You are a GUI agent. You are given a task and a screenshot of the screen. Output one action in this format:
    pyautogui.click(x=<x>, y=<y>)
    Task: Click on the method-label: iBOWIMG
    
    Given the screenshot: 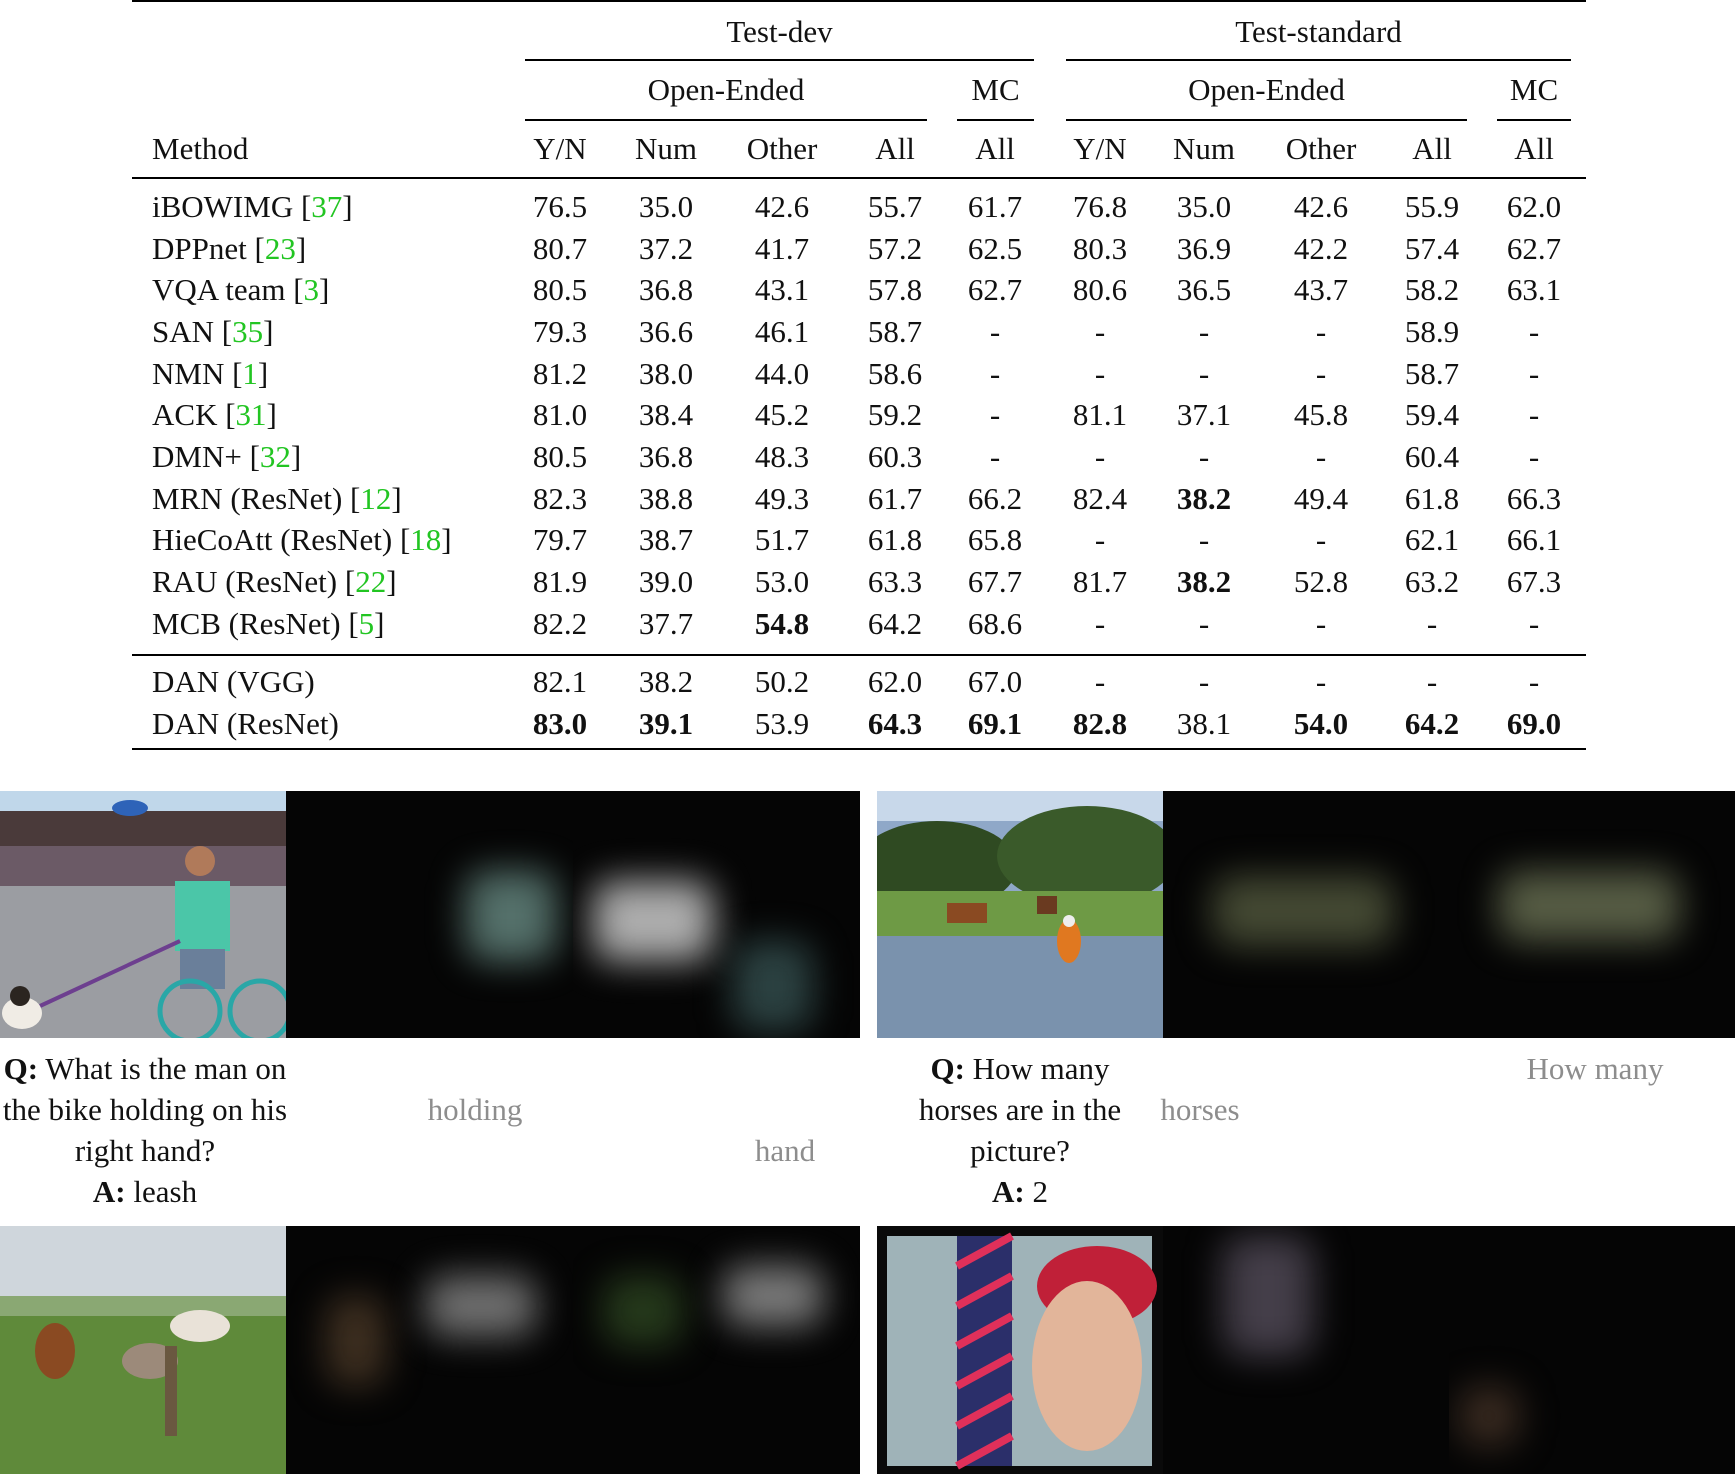 What is the action you would take?
    pyautogui.click(x=223, y=206)
    